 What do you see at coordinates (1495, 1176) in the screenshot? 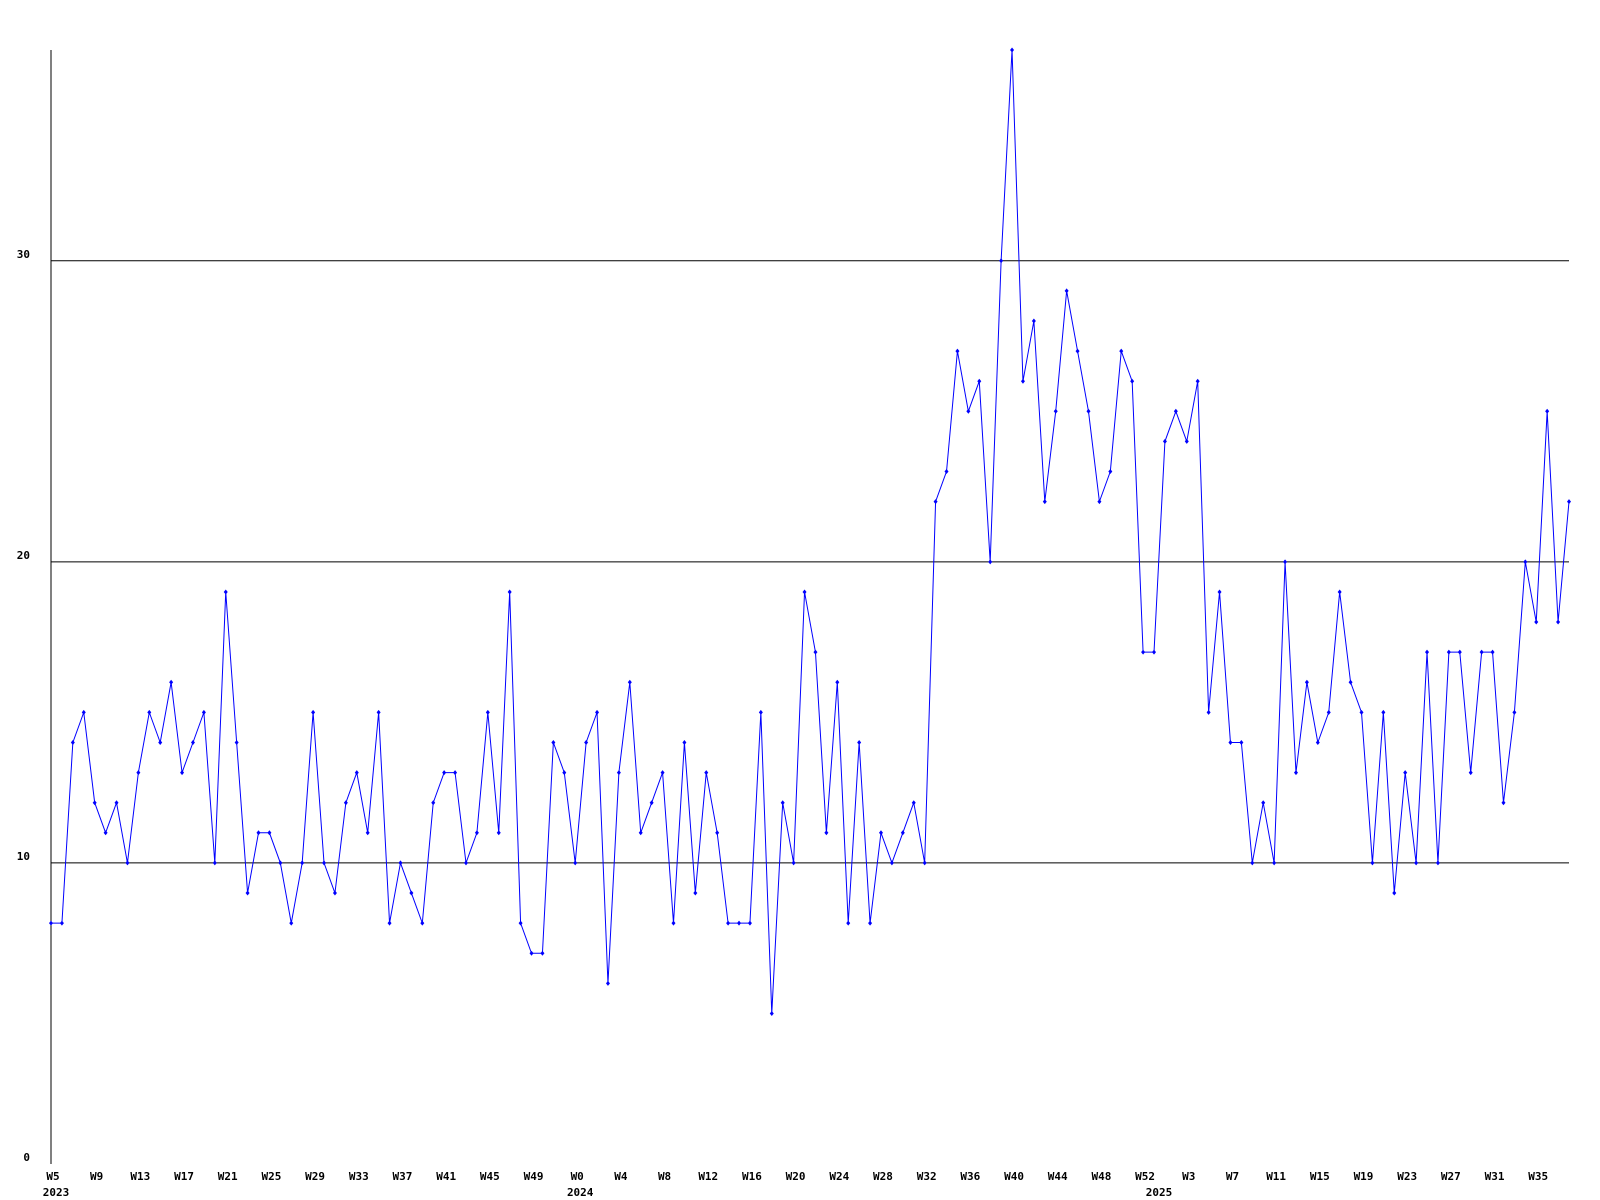
I see `x-tick-label: W31` at bounding box center [1495, 1176].